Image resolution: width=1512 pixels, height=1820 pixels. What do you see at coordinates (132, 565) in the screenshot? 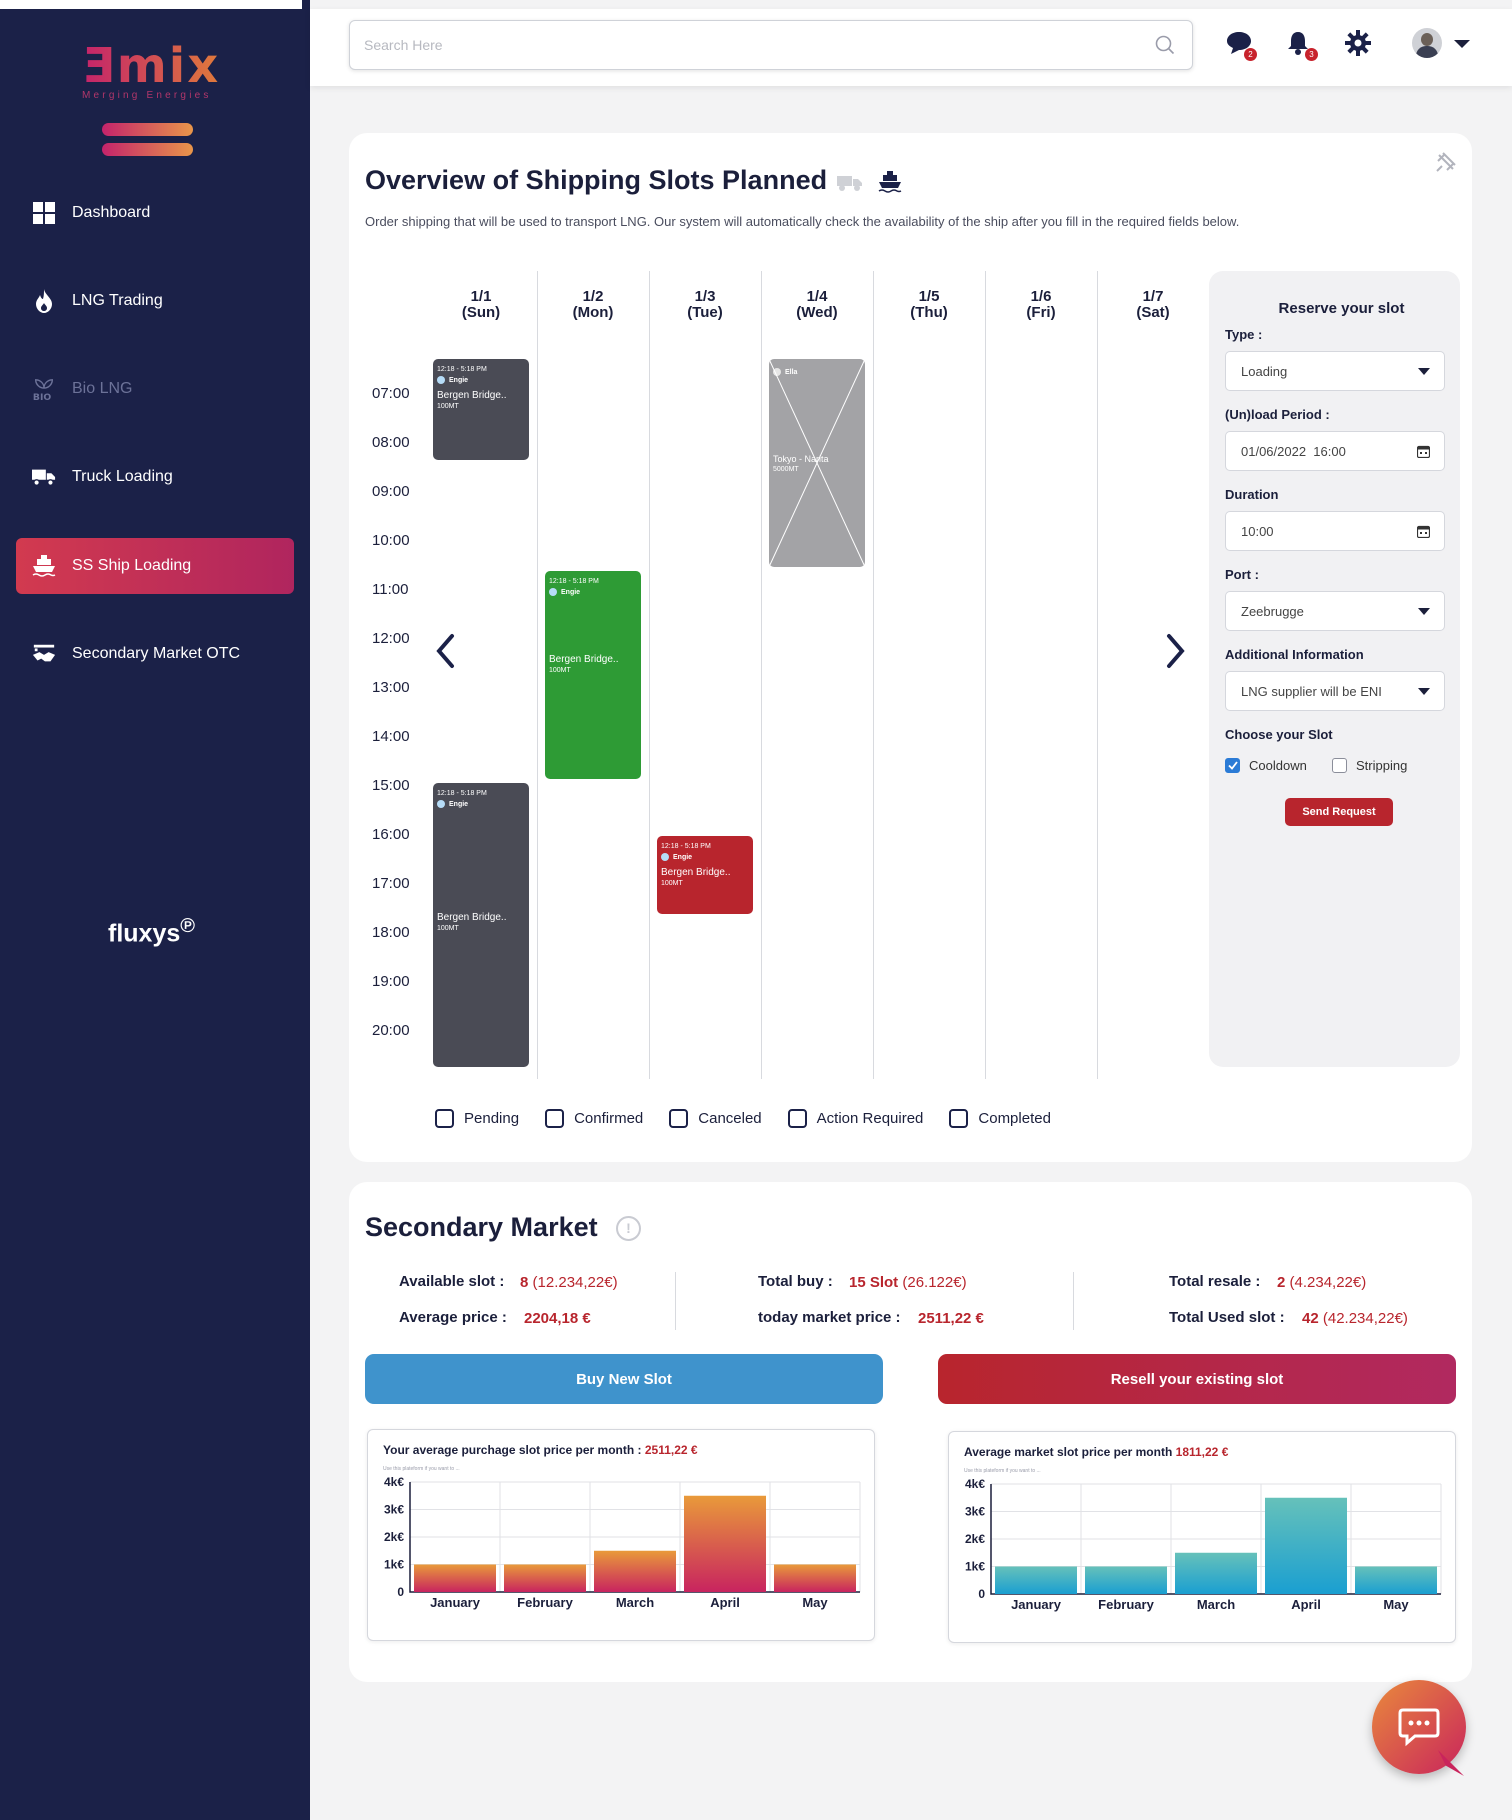
I see `sidebar-item-label: SS Ship Loading` at bounding box center [132, 565].